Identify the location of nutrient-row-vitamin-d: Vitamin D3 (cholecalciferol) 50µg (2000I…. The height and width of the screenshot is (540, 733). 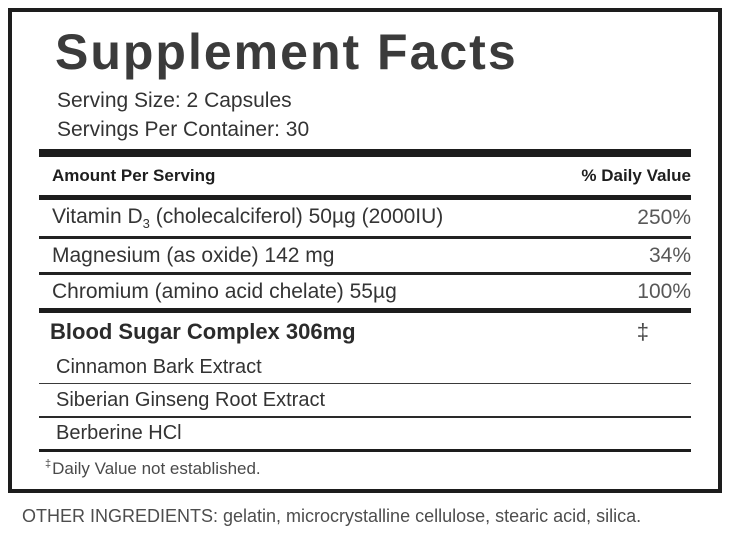
(365, 218).